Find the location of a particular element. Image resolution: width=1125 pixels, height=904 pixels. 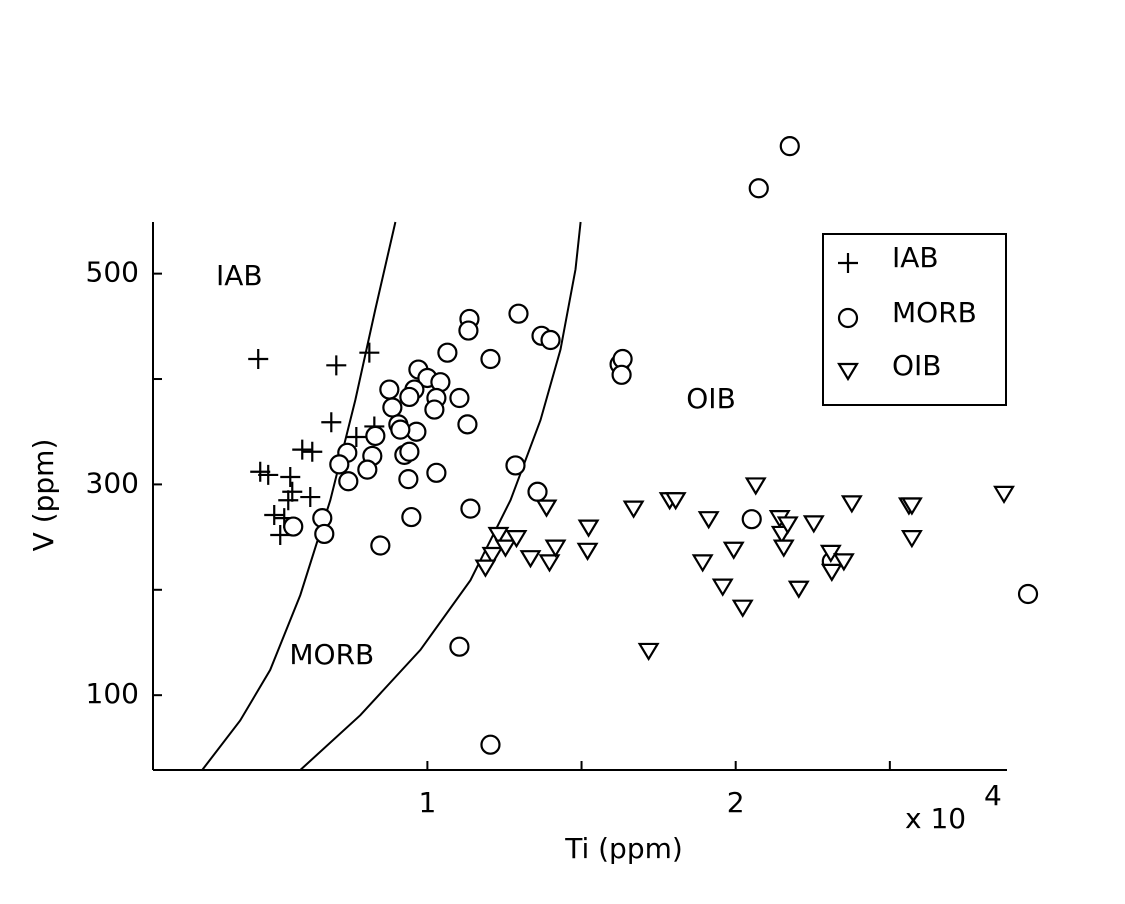

boundary-line is located at coordinates (299, 496).